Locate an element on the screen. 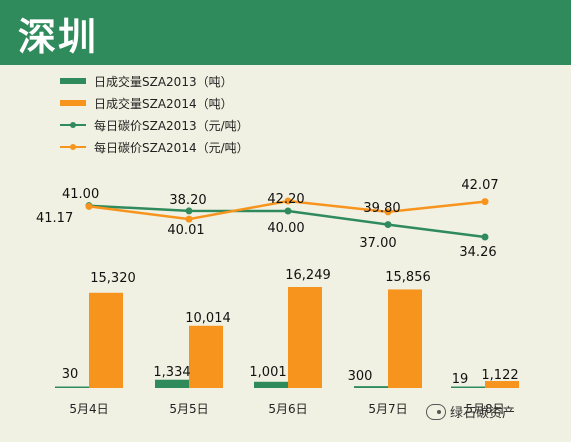 The image size is (571, 442). x-tick-label: 5月8日 is located at coordinates (484, 409).